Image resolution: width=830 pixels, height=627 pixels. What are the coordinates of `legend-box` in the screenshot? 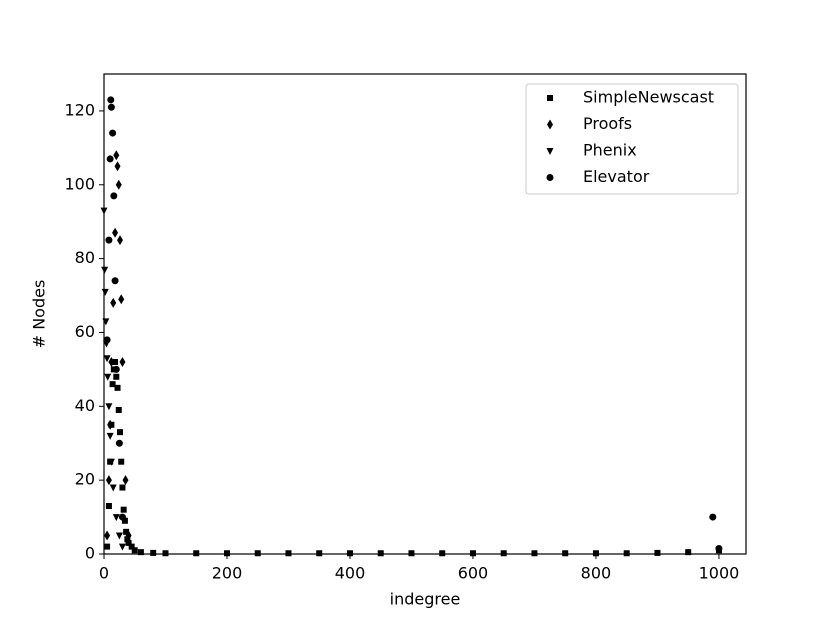 It's located at (632, 139).